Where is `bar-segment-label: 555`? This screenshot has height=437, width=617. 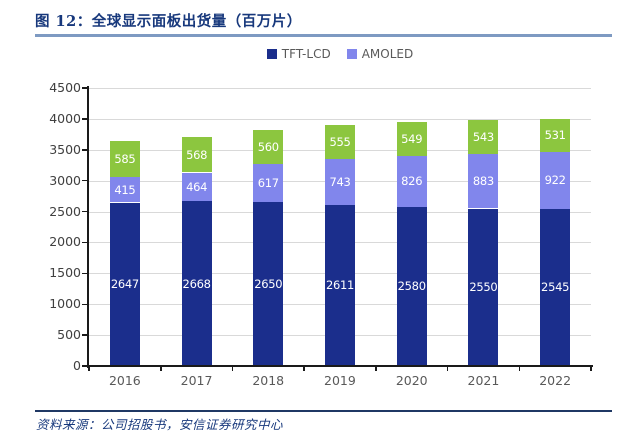
bar-segment-label: 555 is located at coordinates (340, 141).